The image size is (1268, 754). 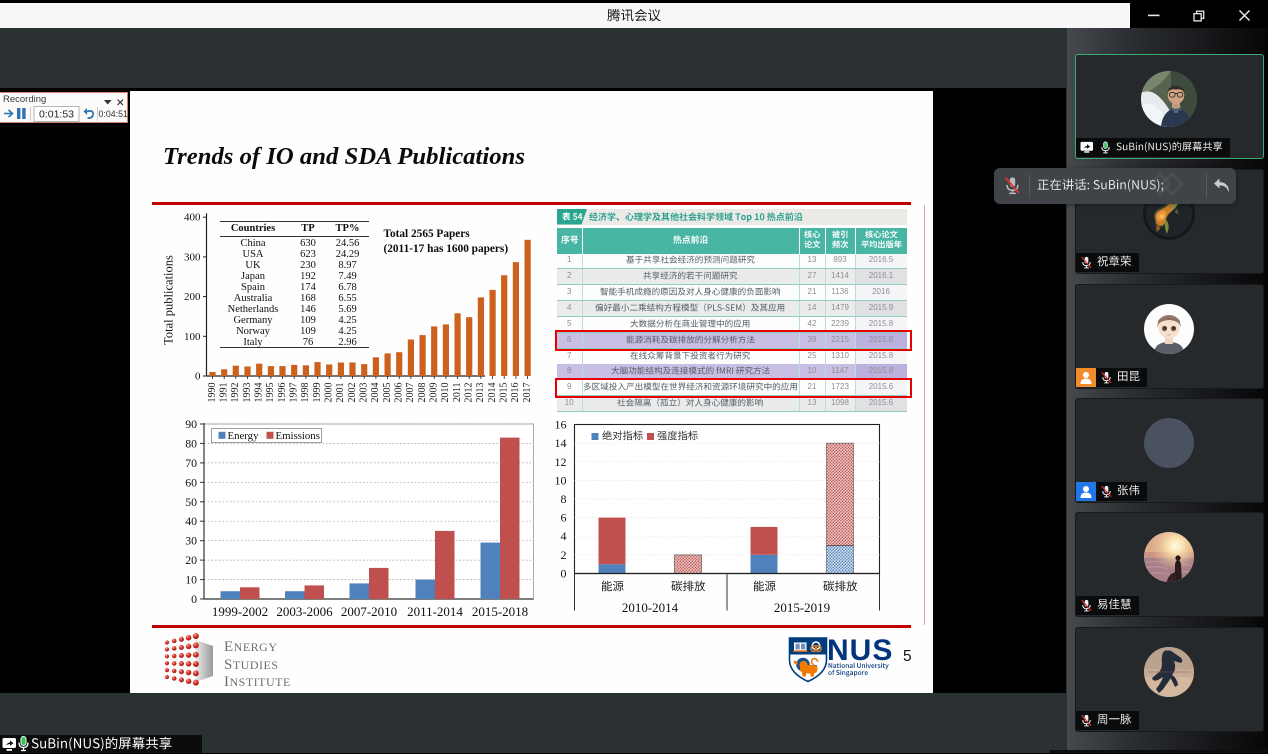 I want to click on svg-text: 2006, so click(x=398, y=393).